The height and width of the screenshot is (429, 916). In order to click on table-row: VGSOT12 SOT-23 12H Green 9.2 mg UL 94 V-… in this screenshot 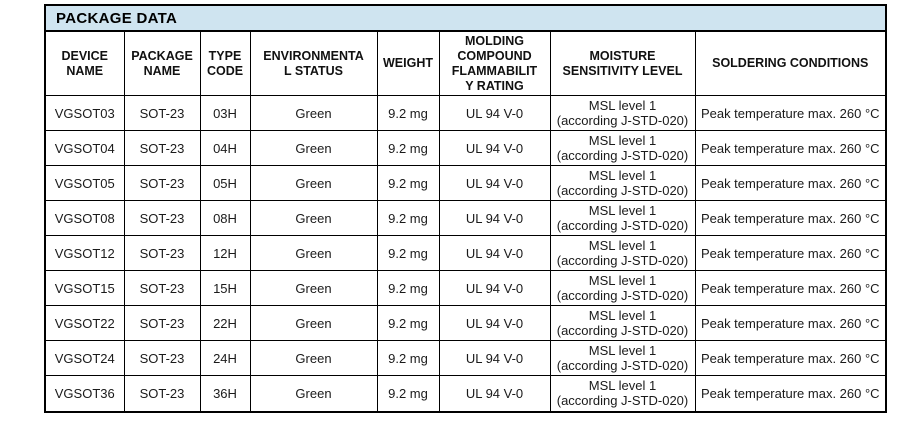, I will do `click(465, 253)`.